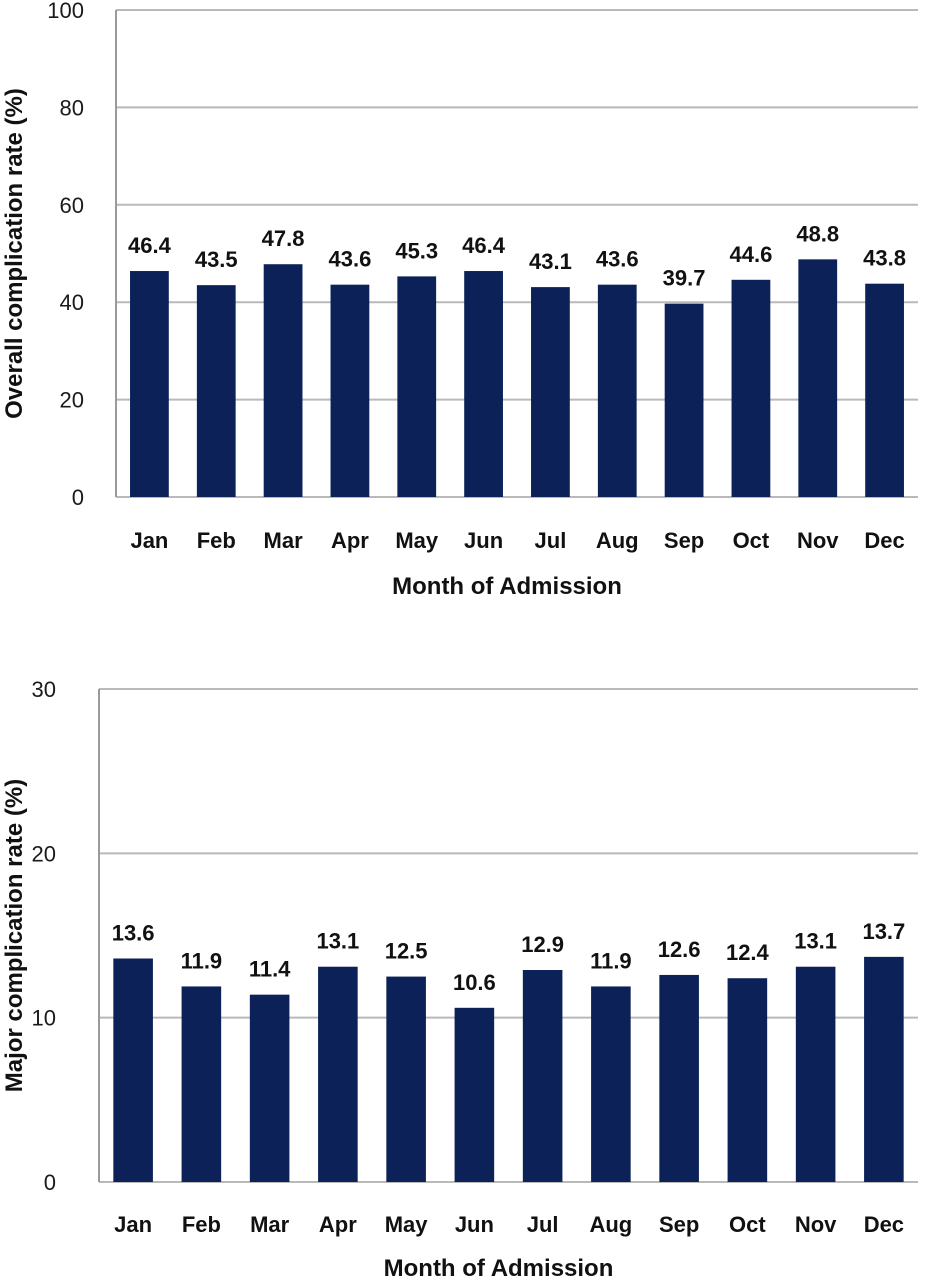  What do you see at coordinates (72, 205) in the screenshot?
I see `y-tick-label: 60` at bounding box center [72, 205].